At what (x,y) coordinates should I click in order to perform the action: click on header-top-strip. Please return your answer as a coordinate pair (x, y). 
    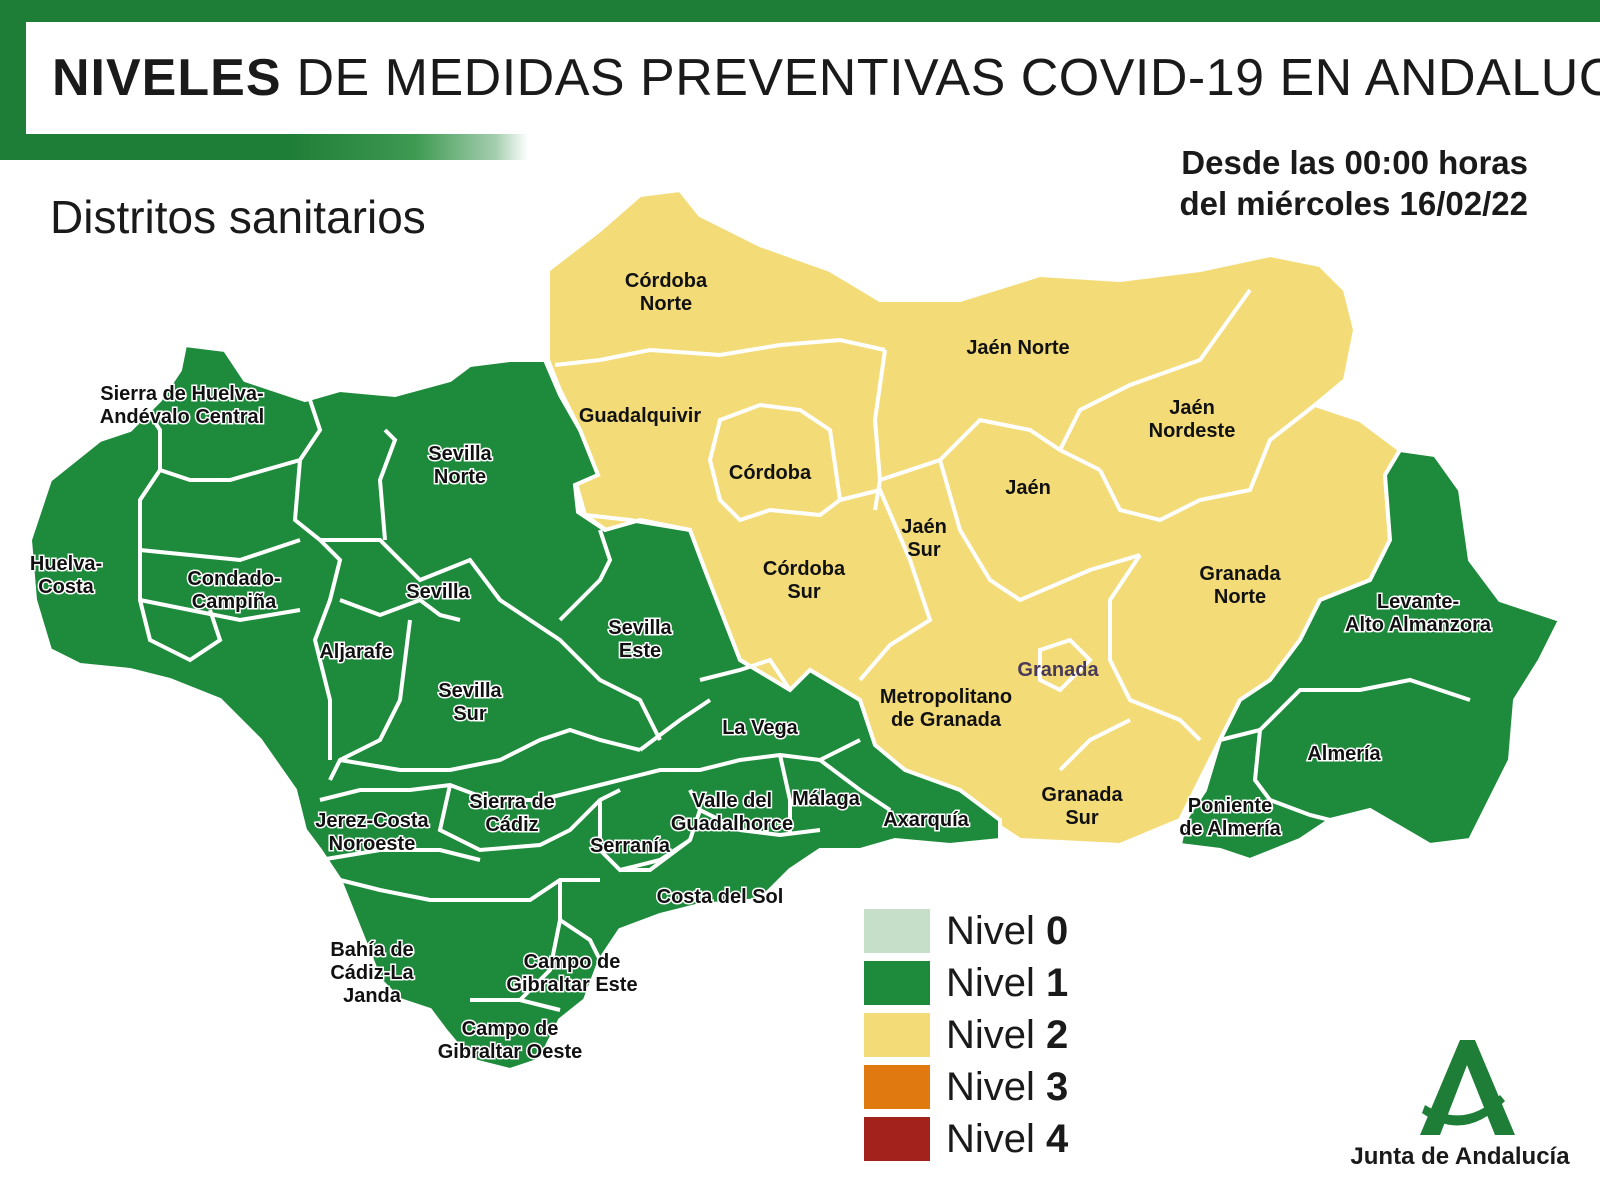
    Looking at the image, I should click on (800, 11).